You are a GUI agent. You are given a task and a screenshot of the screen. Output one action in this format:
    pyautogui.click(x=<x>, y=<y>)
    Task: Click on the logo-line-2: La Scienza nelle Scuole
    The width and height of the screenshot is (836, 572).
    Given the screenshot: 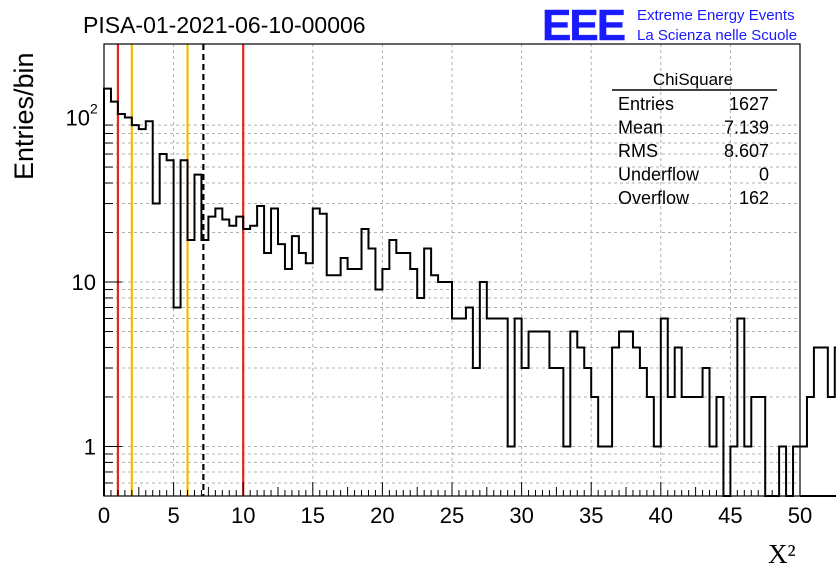 What is the action you would take?
    pyautogui.click(x=717, y=35)
    